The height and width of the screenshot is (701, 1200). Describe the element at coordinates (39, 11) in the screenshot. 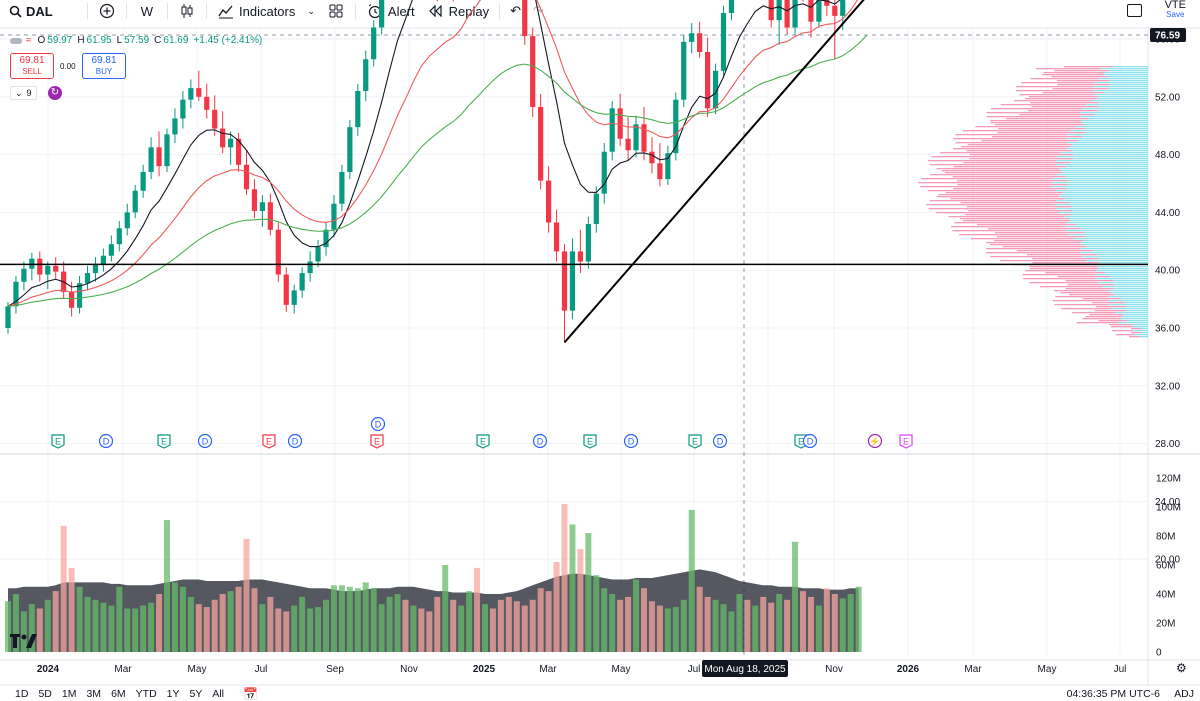

I see `symbol-label: DAL` at that location.